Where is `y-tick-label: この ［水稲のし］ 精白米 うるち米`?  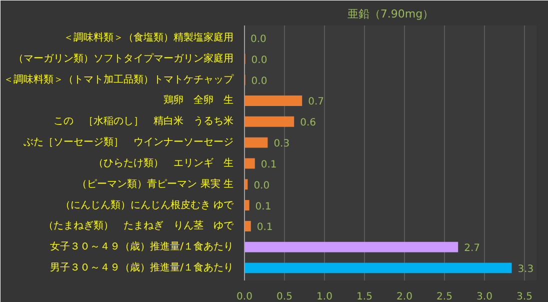 y-tick-label: この ［水稲のし］ 精白米 うるち米 is located at coordinates (144, 121).